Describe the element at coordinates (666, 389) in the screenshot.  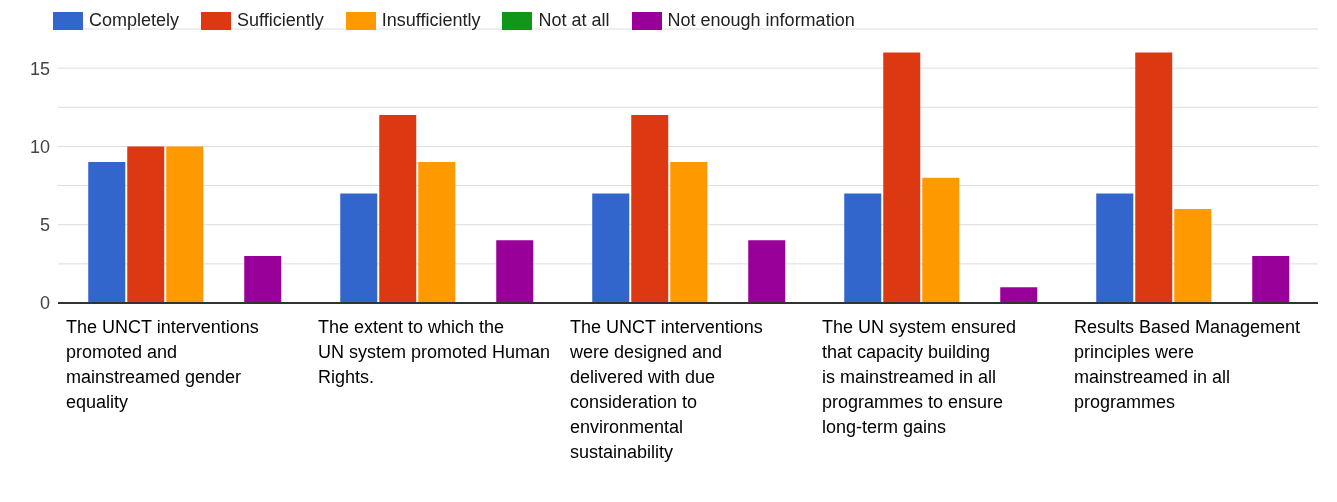
I see `x-tick-label: The UNCT interventions were designed and delivered with due consideration to environmental sustainability` at that location.